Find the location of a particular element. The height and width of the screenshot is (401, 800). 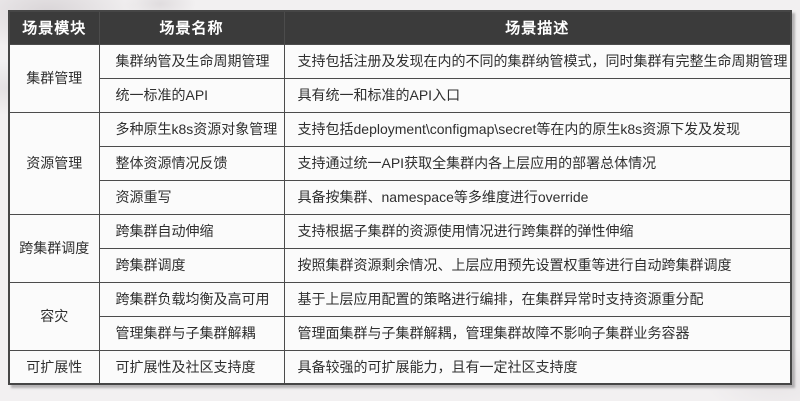

name-cell: 整体资源情况反馈 is located at coordinates (191, 163).